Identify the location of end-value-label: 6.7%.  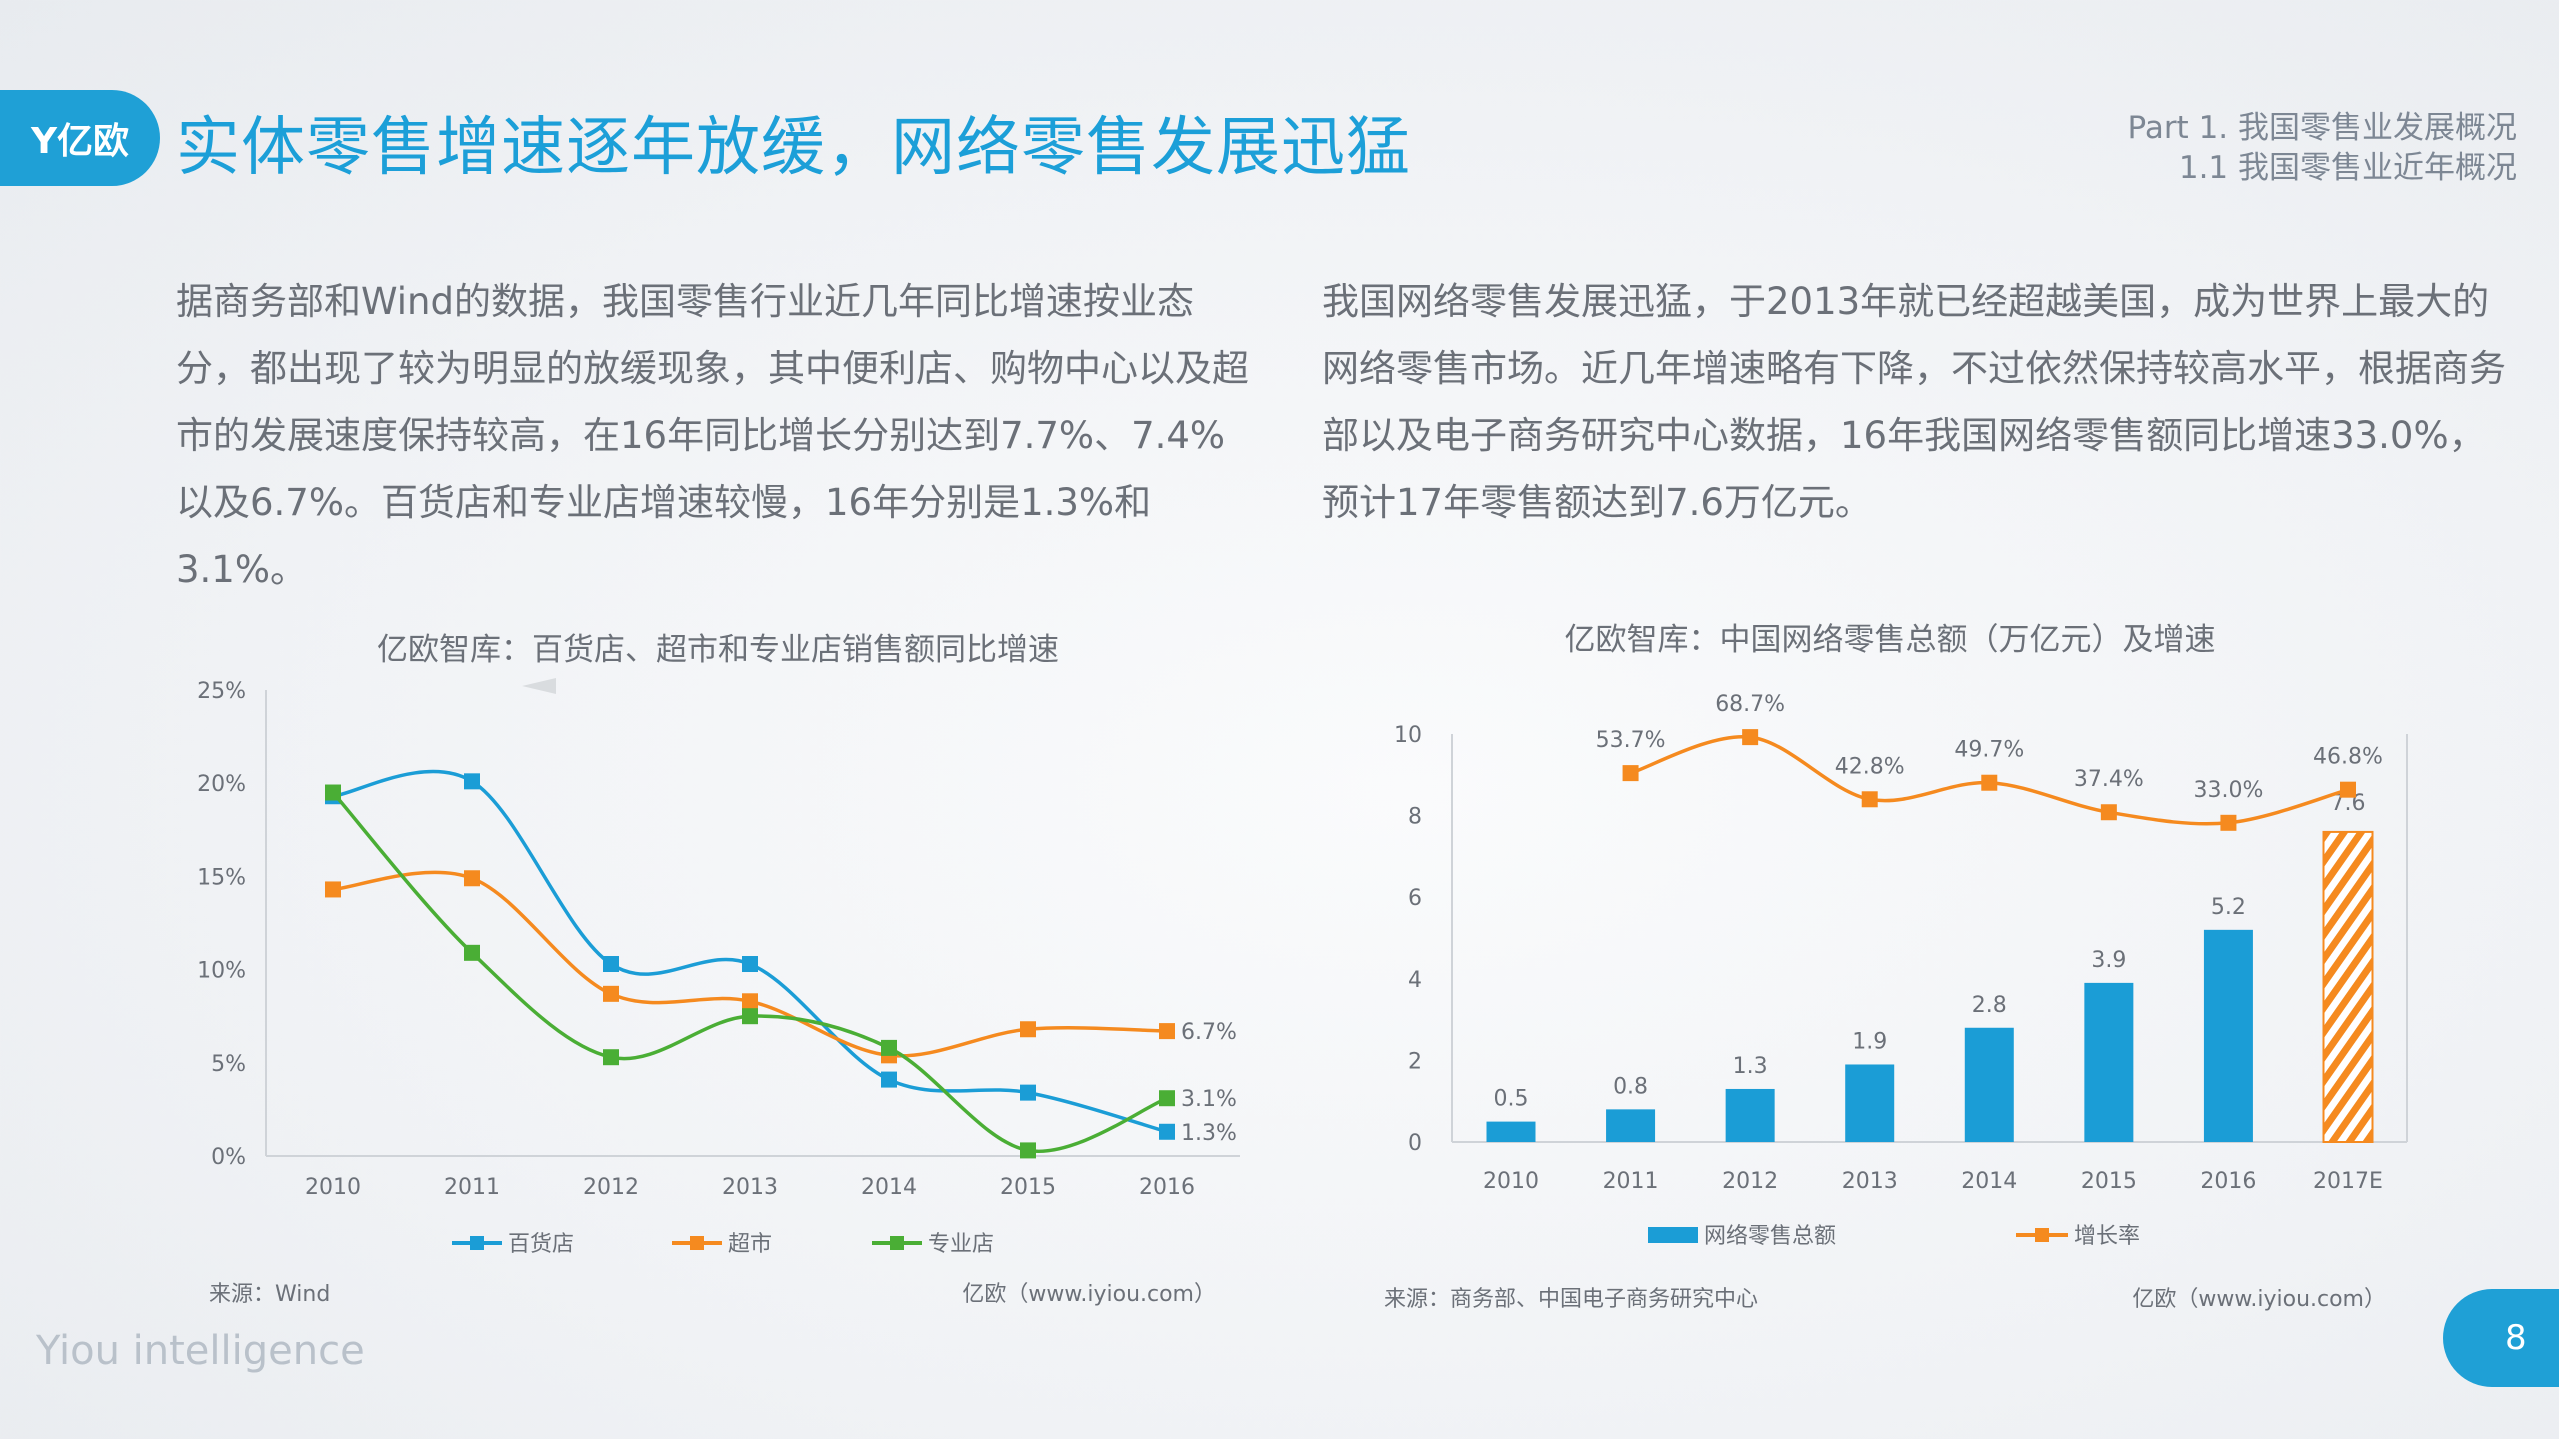
(1209, 1032).